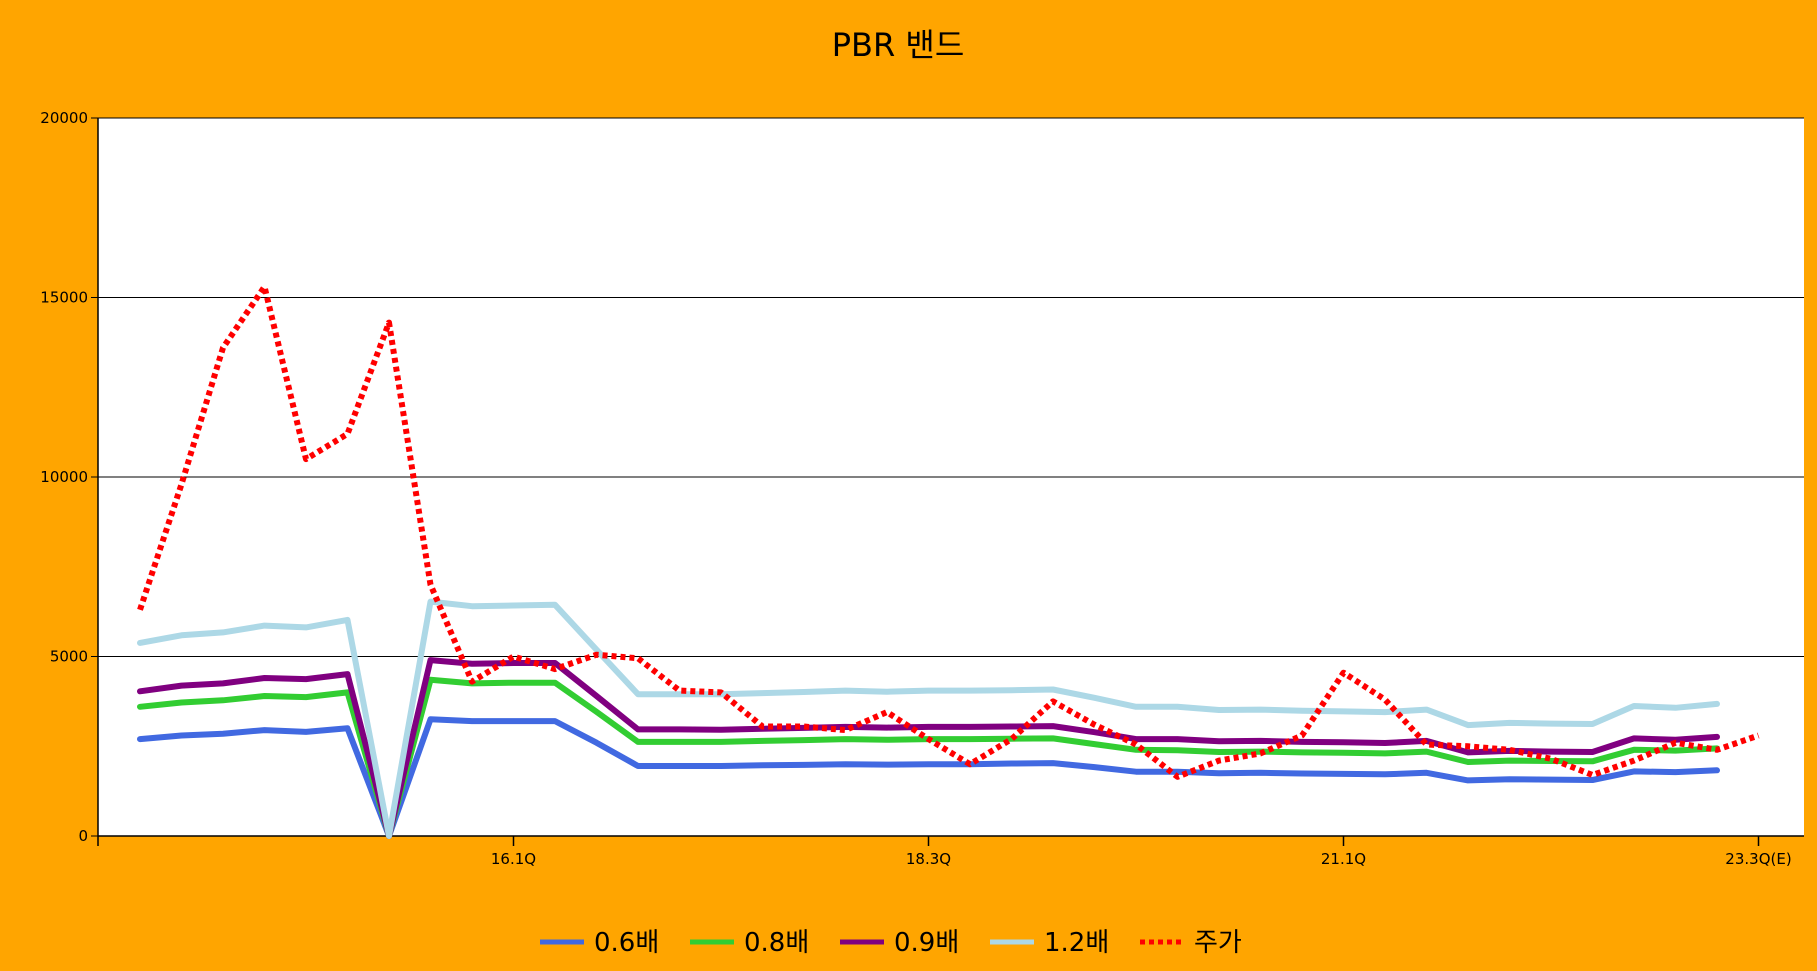 The height and width of the screenshot is (971, 1817). Describe the element at coordinates (776, 943) in the screenshot. I see `legend-label: 0.8배` at that location.